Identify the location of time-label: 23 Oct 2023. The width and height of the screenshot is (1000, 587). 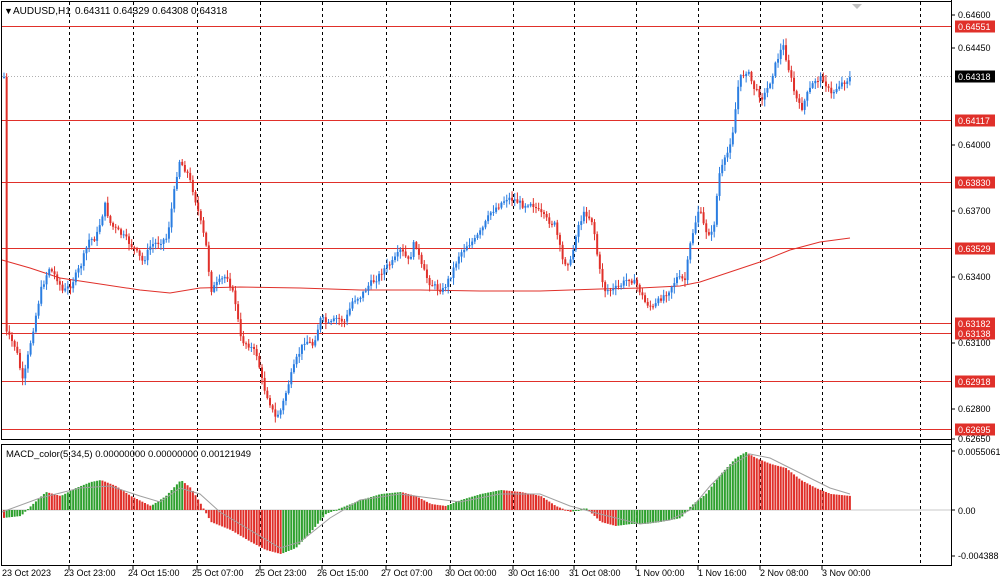
(26, 573).